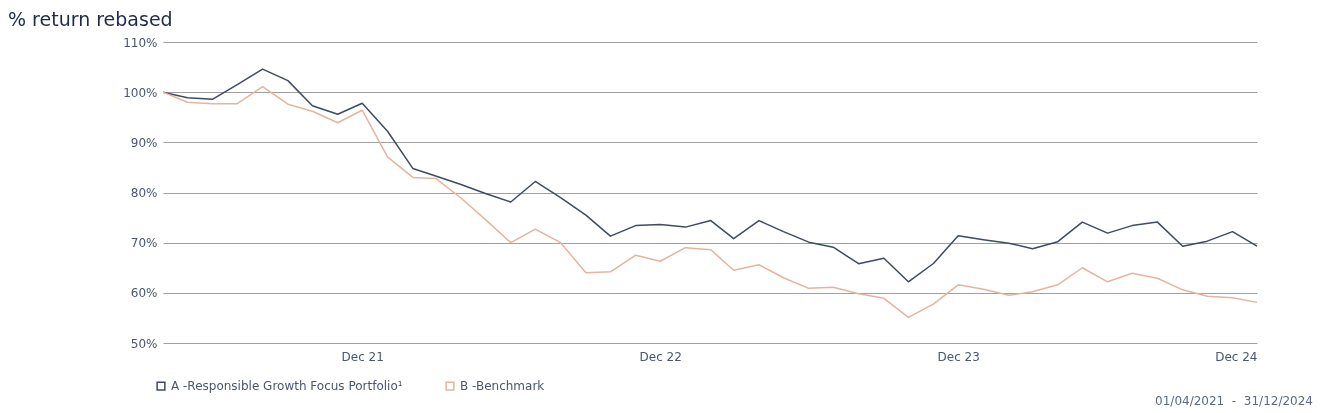  I want to click on x-tick-label: Dec 22, so click(660, 356).